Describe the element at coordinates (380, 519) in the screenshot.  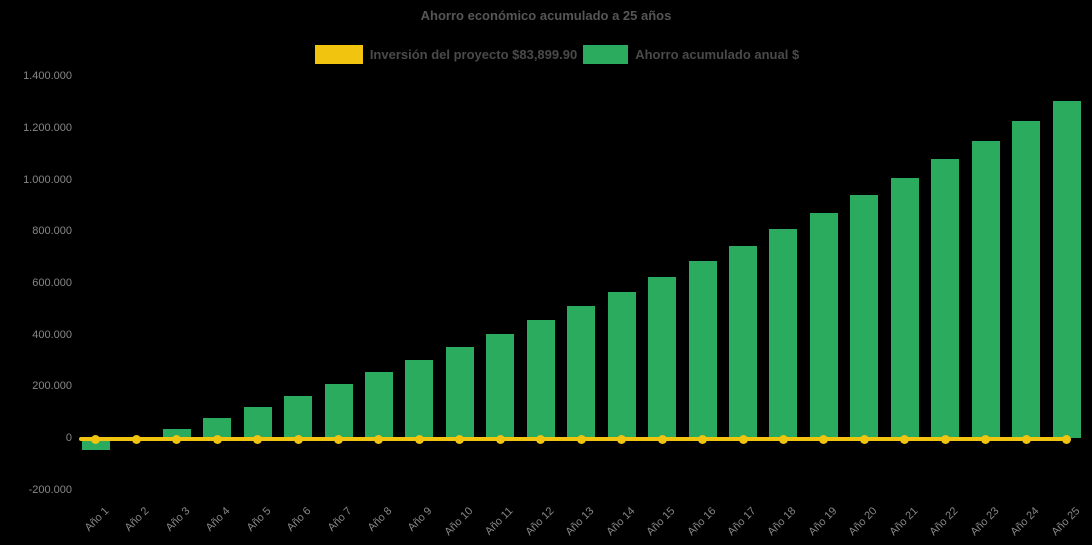
I see `x-axis-label: Año 8` at that location.